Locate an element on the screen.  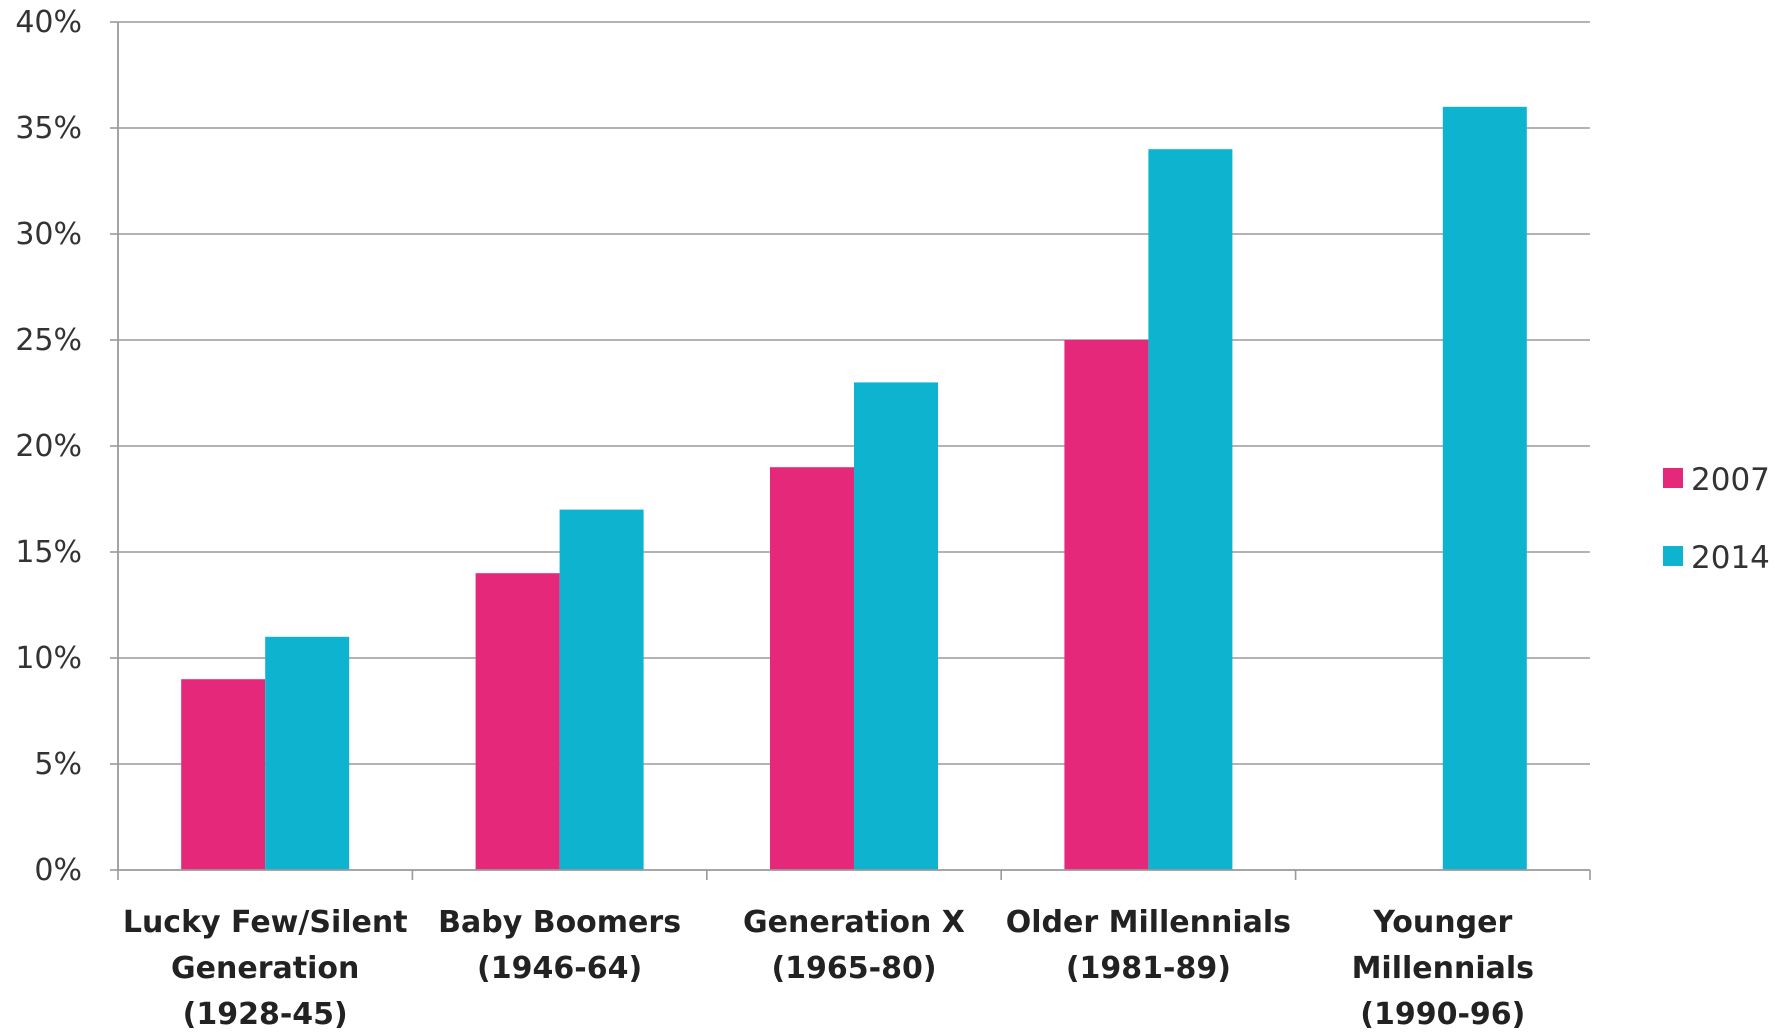
legend-label-2007: 2007 is located at coordinates (1730, 480).